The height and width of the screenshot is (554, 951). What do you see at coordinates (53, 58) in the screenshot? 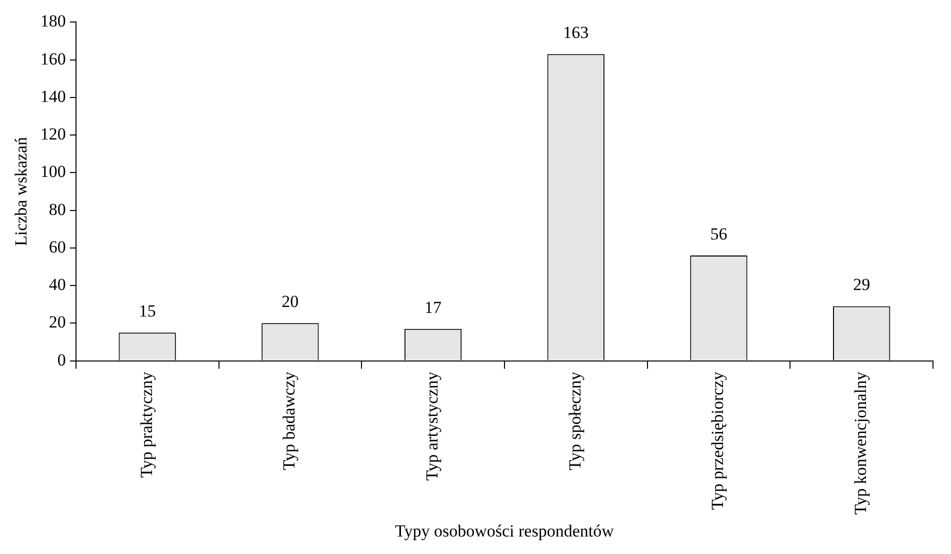
I see `y-tick-label: 160` at bounding box center [53, 58].